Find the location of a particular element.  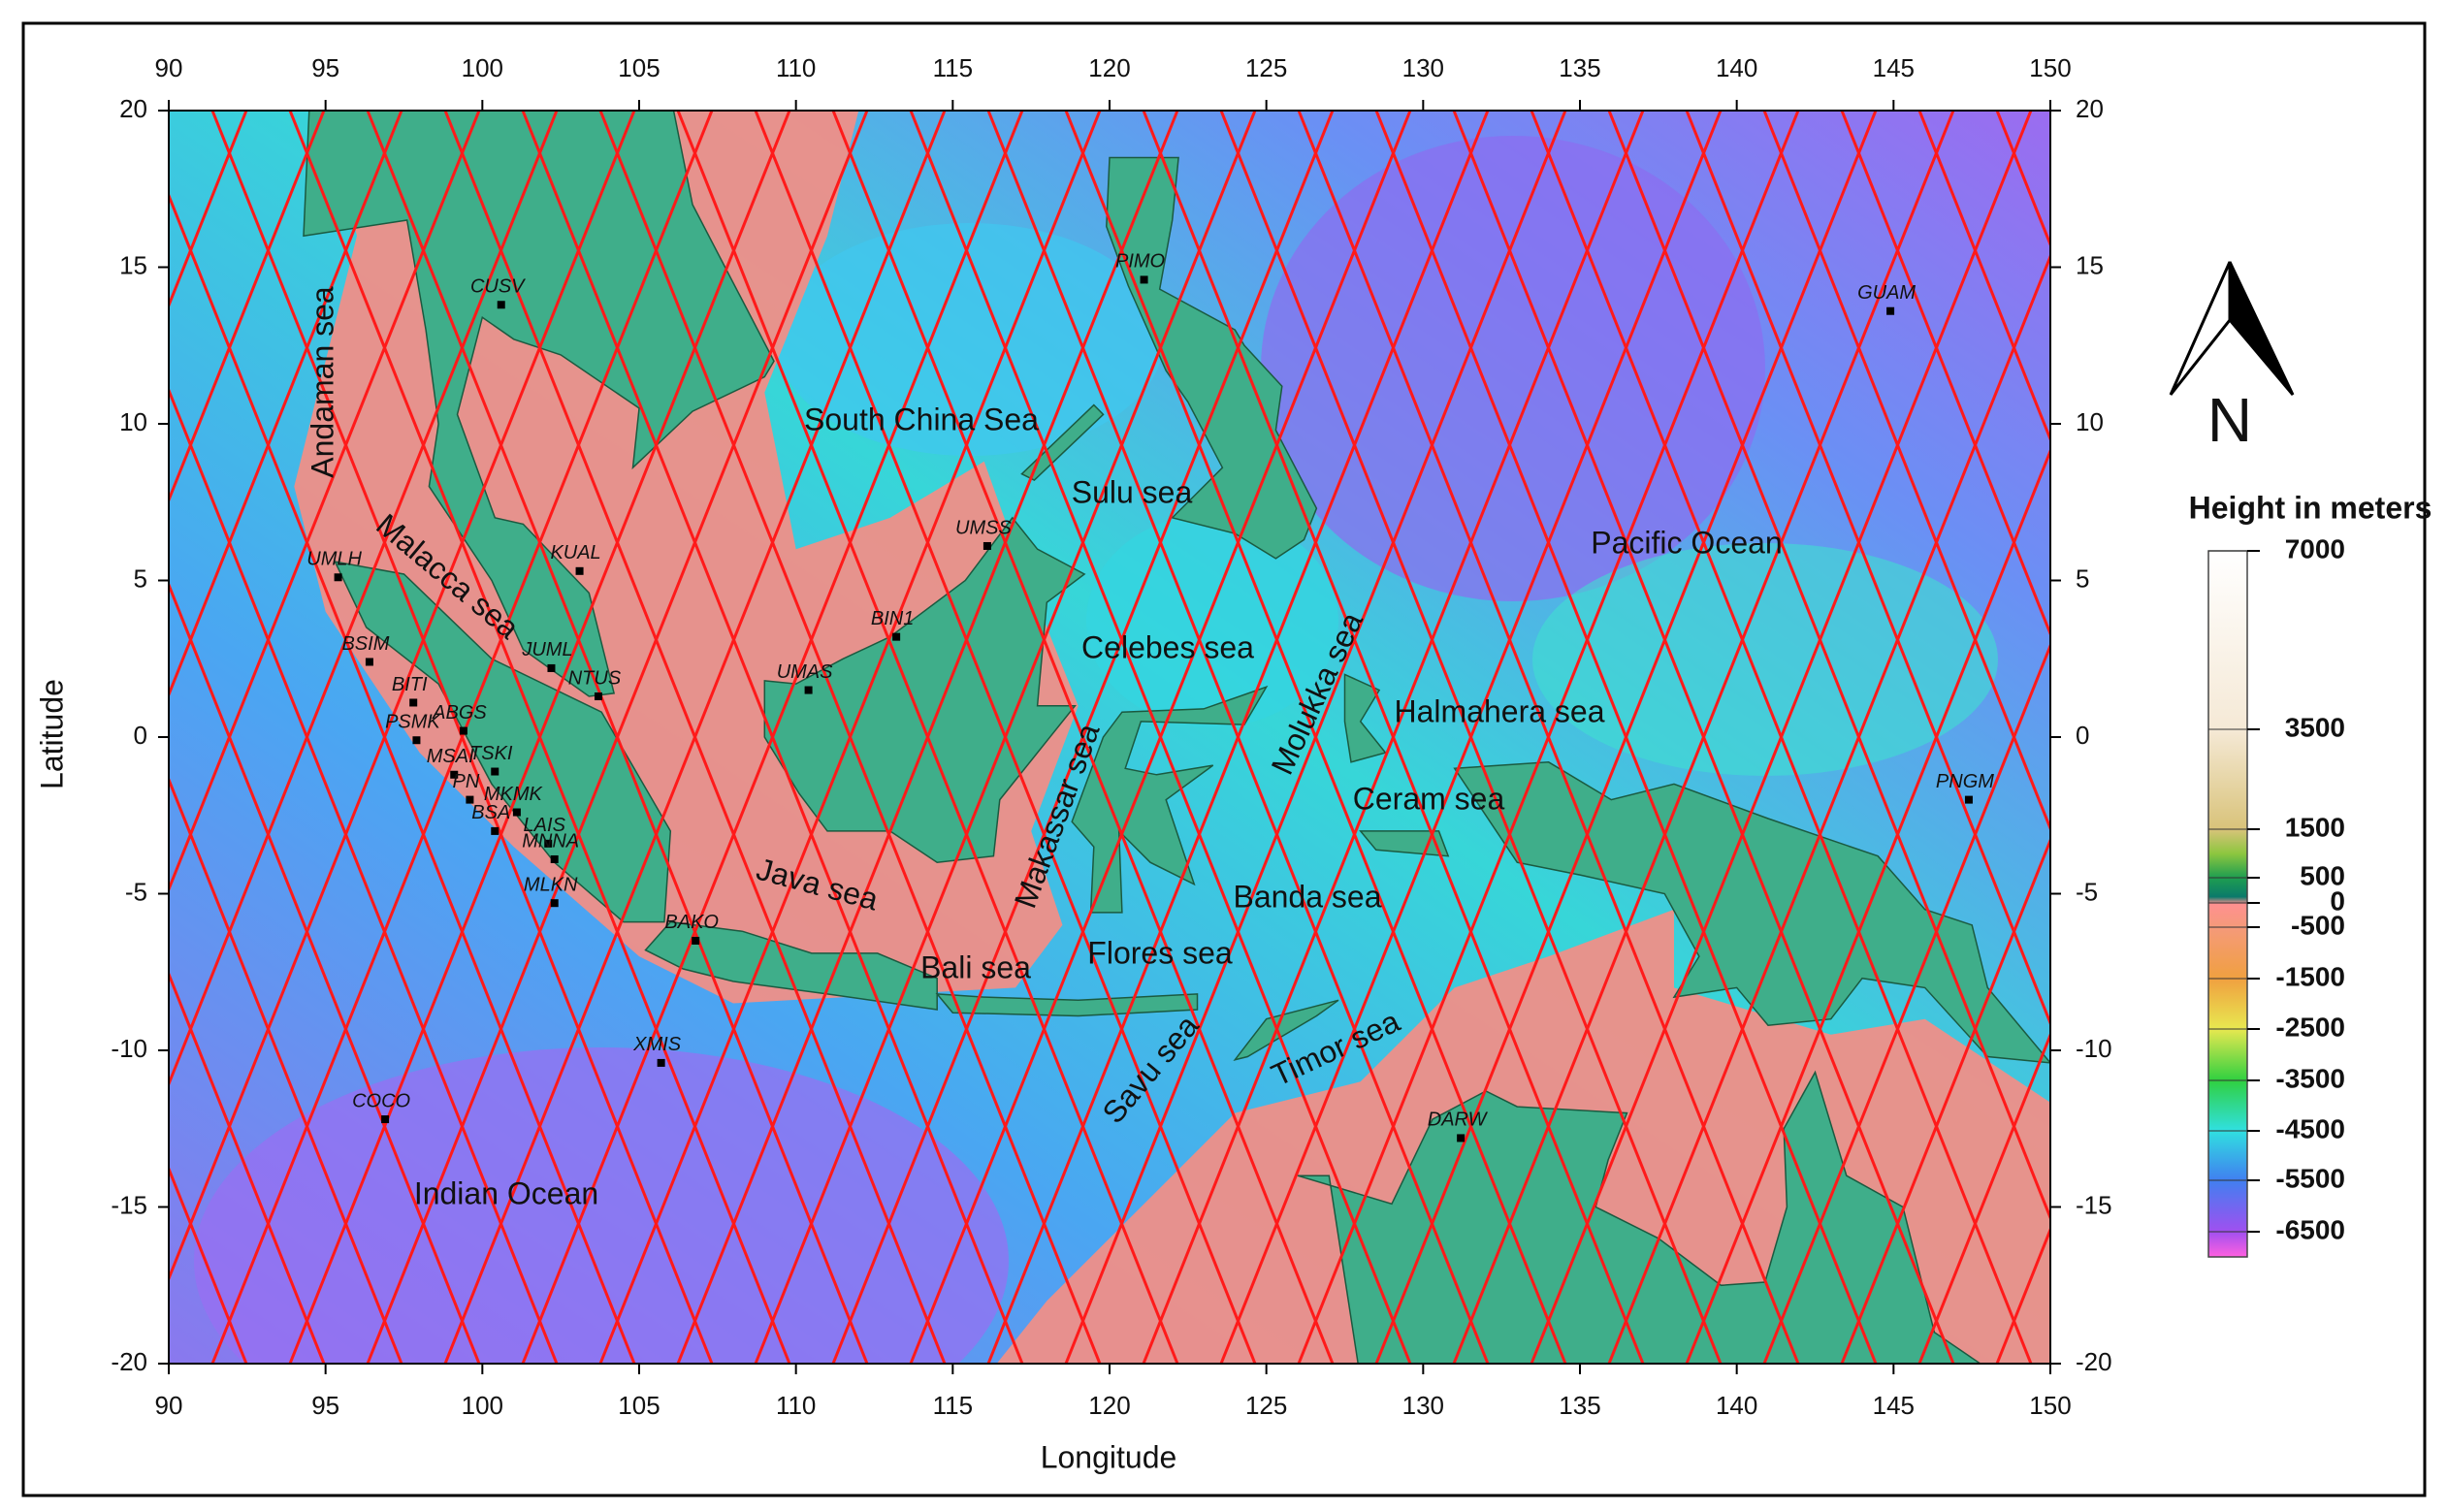

x-tick-label: 120 is located at coordinates (1109, 1405).